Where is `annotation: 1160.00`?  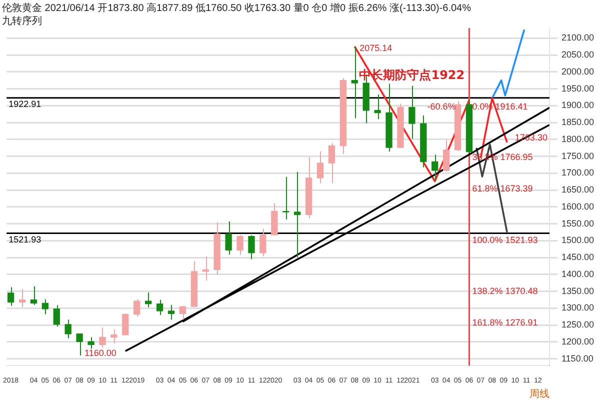
annotation: 1160.00 is located at coordinates (100, 353).